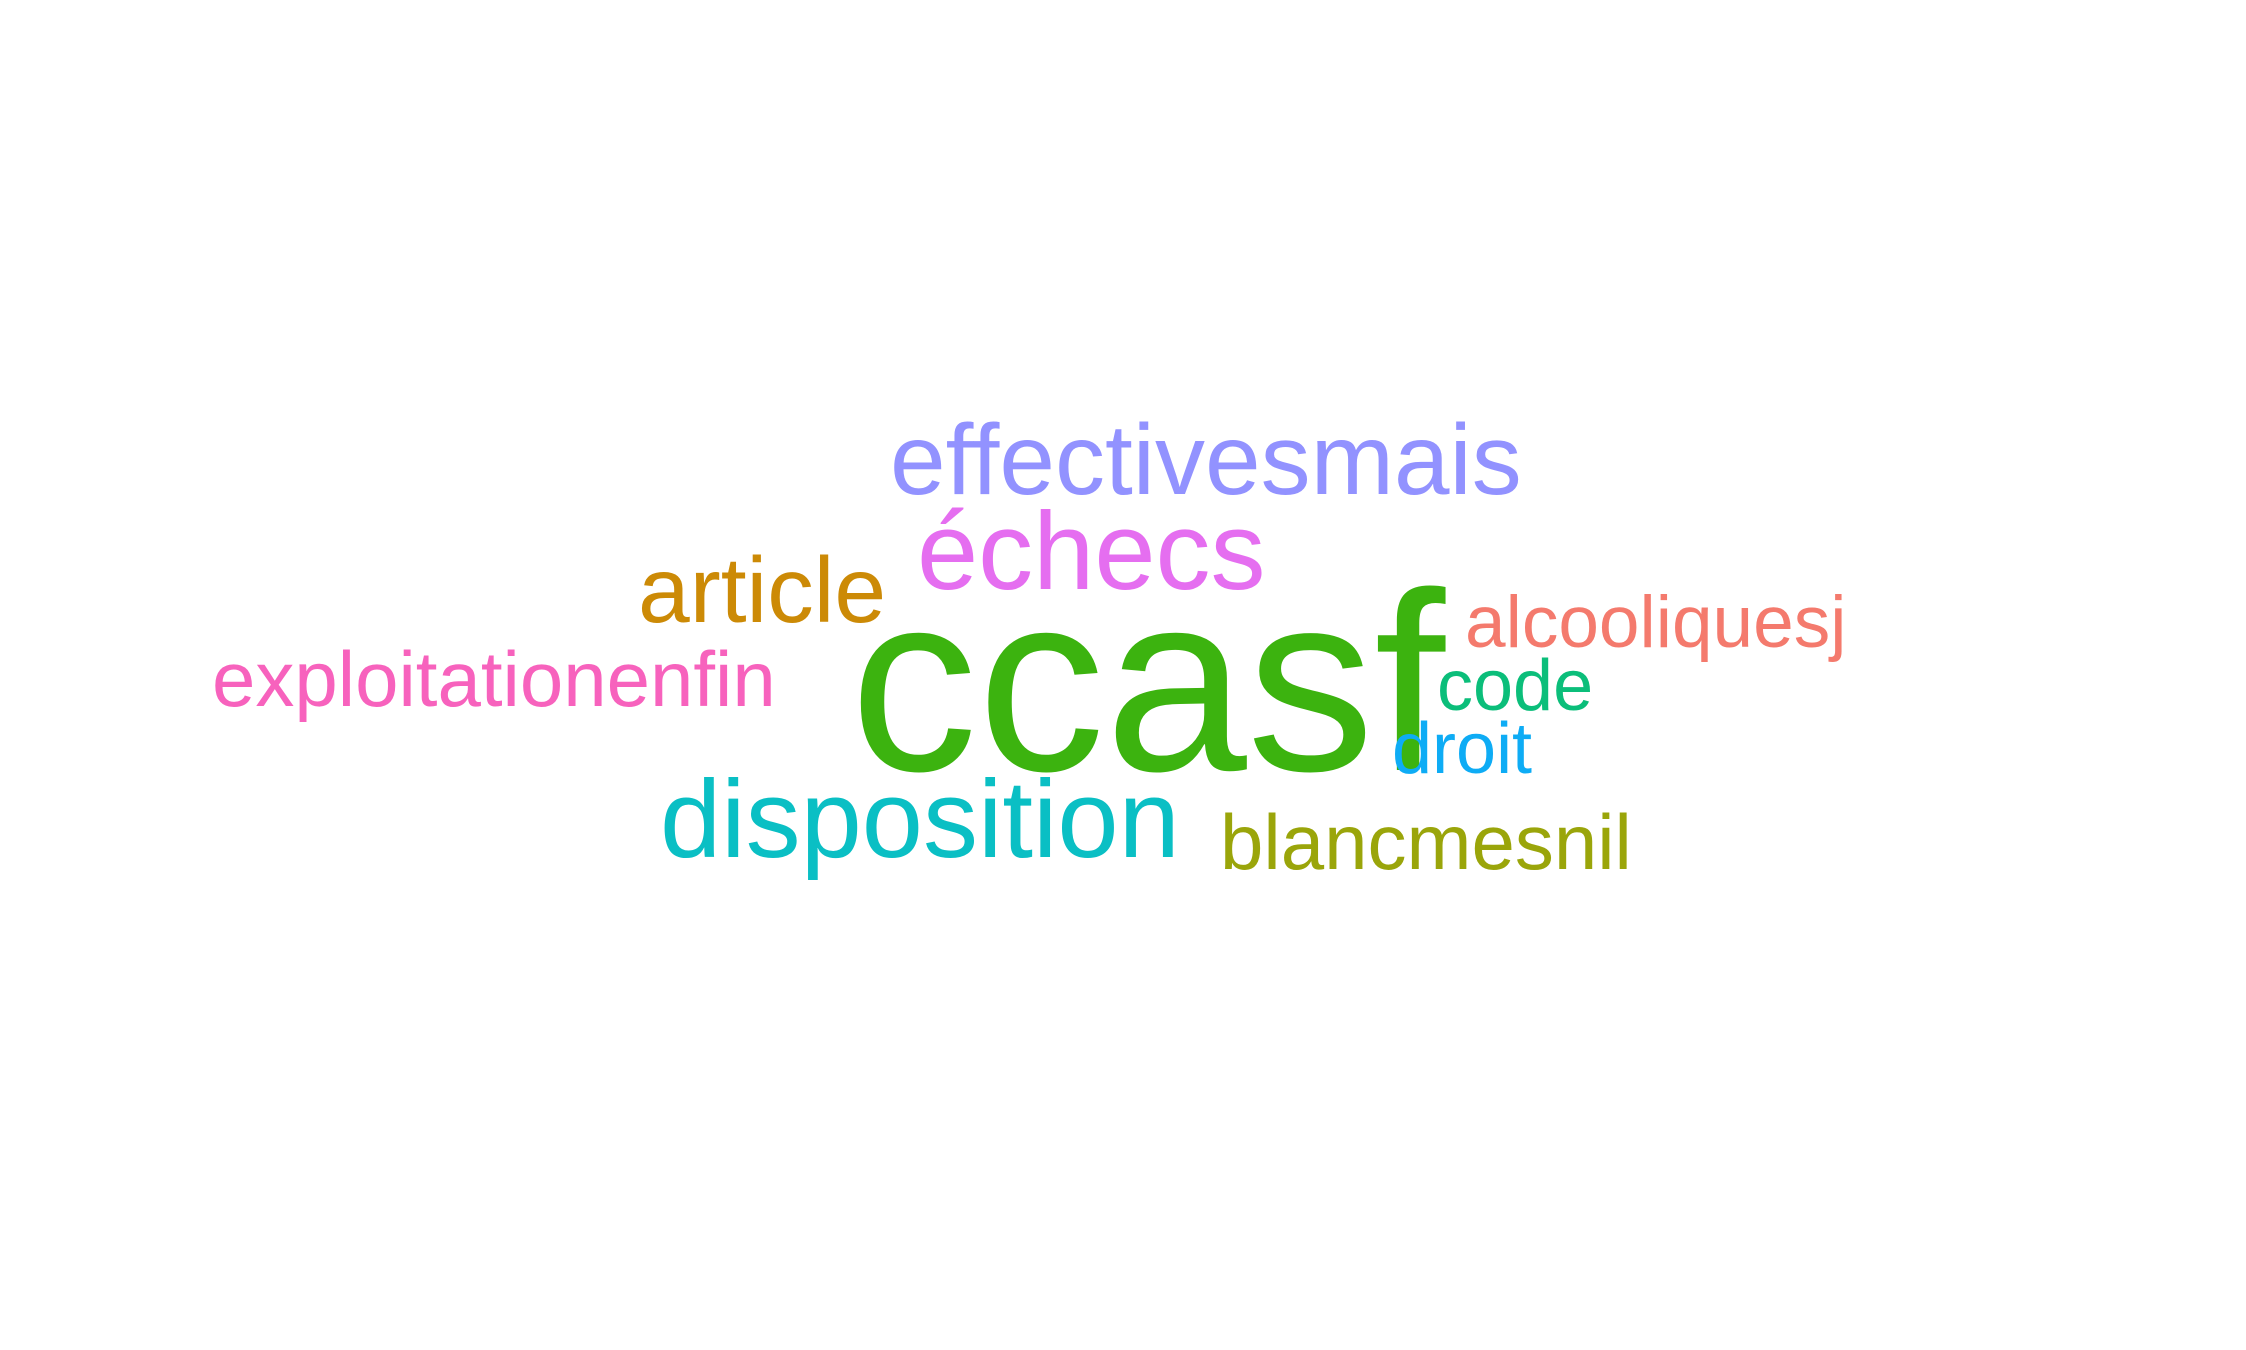  What do you see at coordinates (1148, 682) in the screenshot?
I see `word-ccasf: ccasf` at bounding box center [1148, 682].